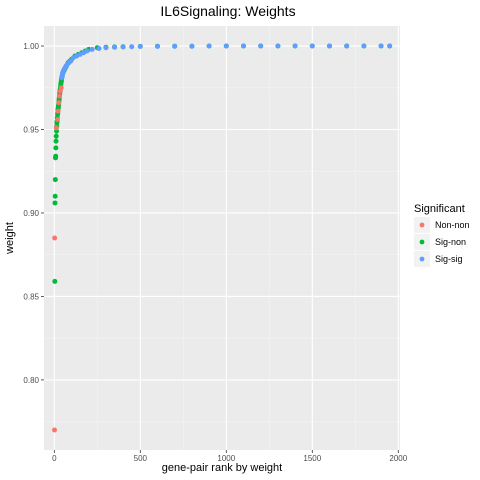 This screenshot has height=480, width=480. What do you see at coordinates (31, 380) in the screenshot?
I see `y-tick-label: 0.80` at bounding box center [31, 380].